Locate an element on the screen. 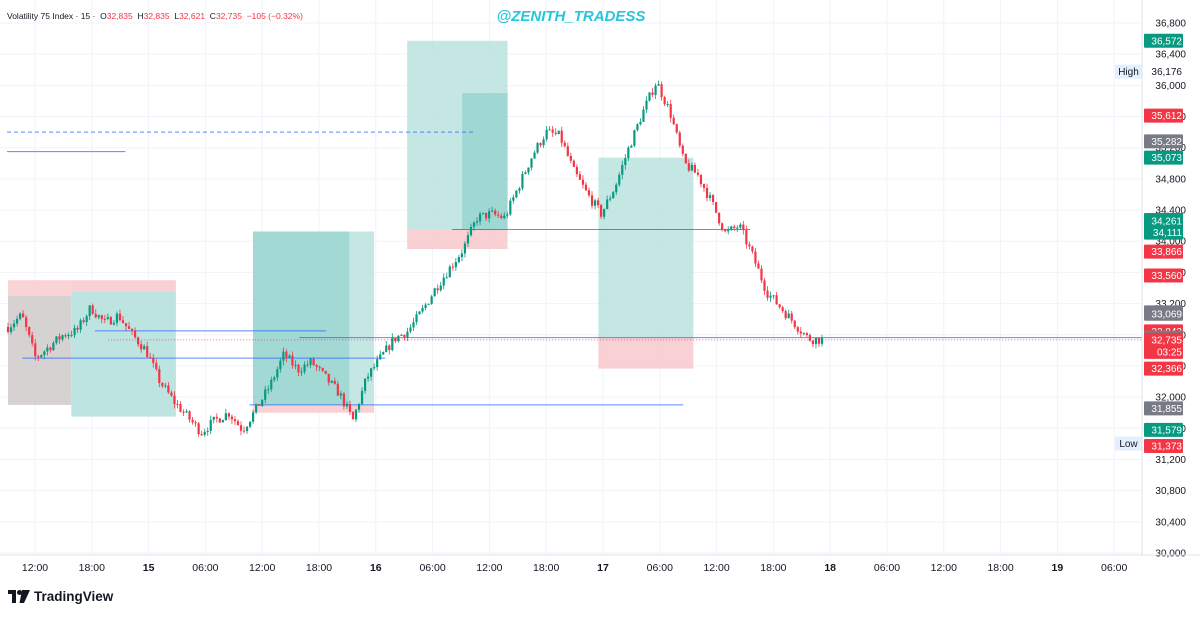  time-tick-label: 06:00 is located at coordinates (660, 568).